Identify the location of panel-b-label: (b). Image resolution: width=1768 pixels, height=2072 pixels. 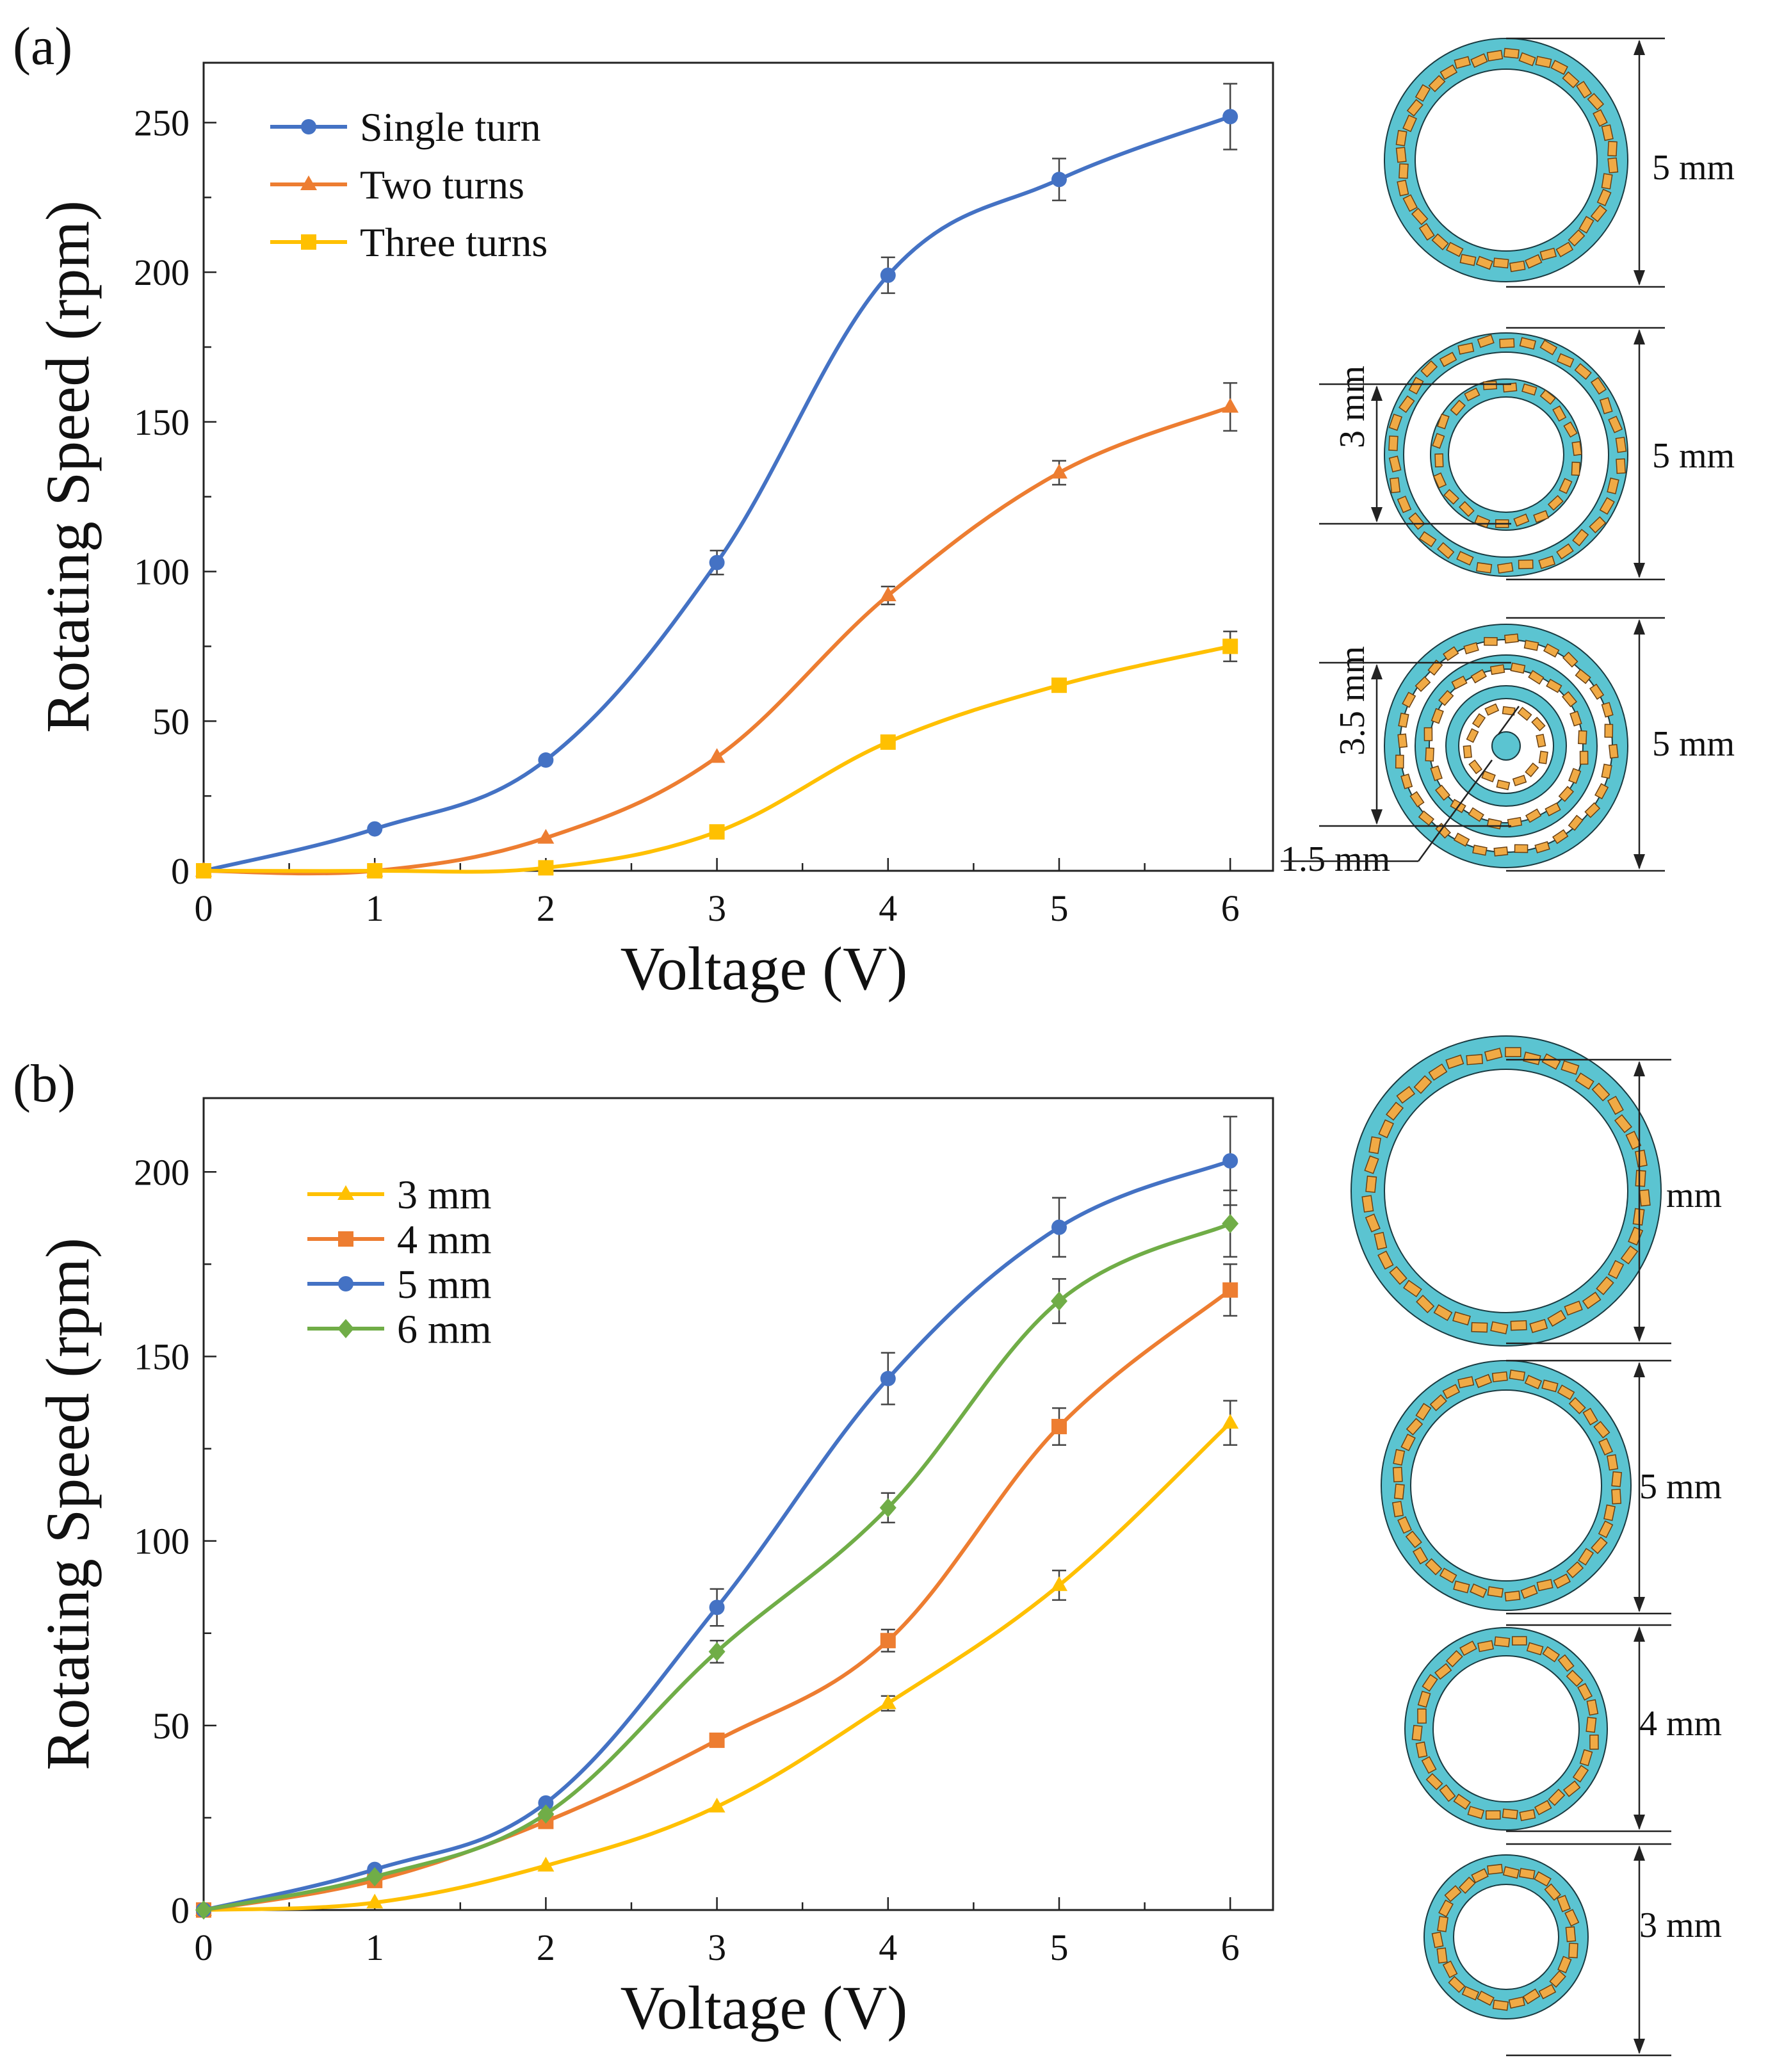
(44, 1083).